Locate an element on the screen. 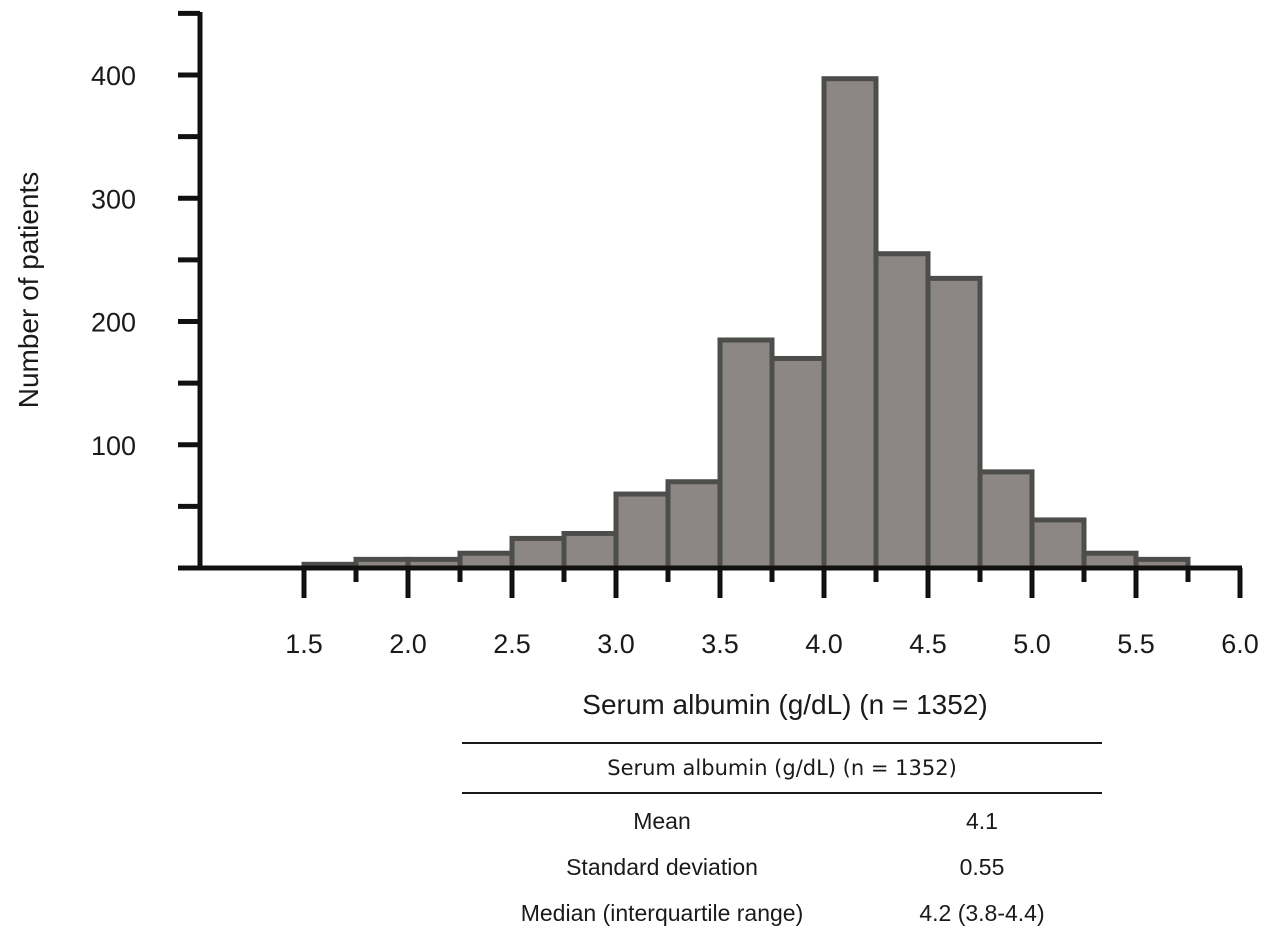 Image resolution: width=1272 pixels, height=936 pixels. x-tick-label: 2.5 is located at coordinates (512, 644).